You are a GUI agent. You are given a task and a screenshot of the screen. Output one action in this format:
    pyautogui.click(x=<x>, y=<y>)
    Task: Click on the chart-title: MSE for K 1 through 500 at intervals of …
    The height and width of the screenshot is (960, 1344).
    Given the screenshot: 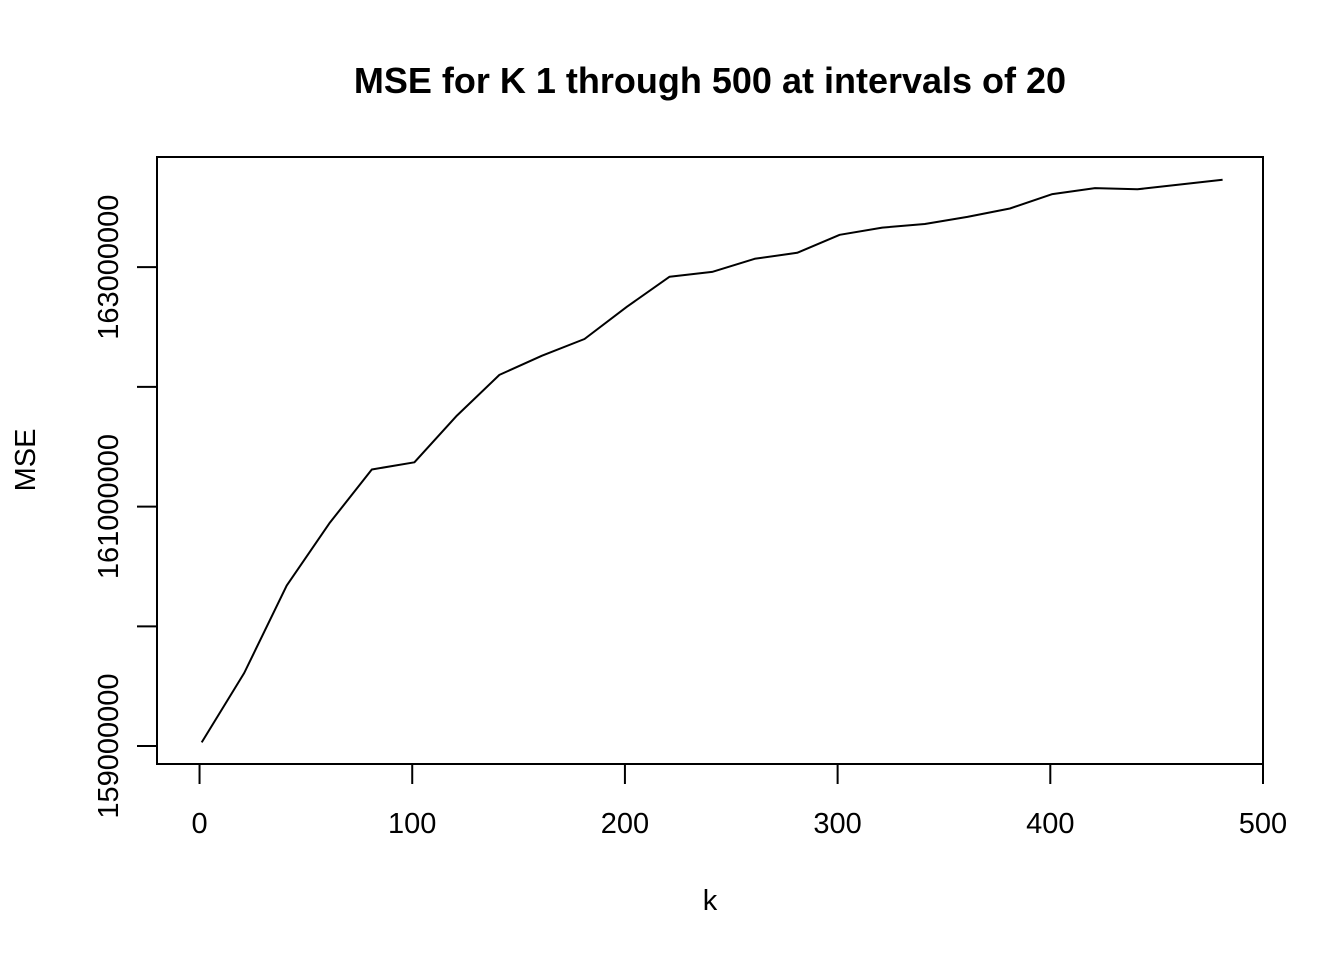 What is the action you would take?
    pyautogui.click(x=710, y=80)
    